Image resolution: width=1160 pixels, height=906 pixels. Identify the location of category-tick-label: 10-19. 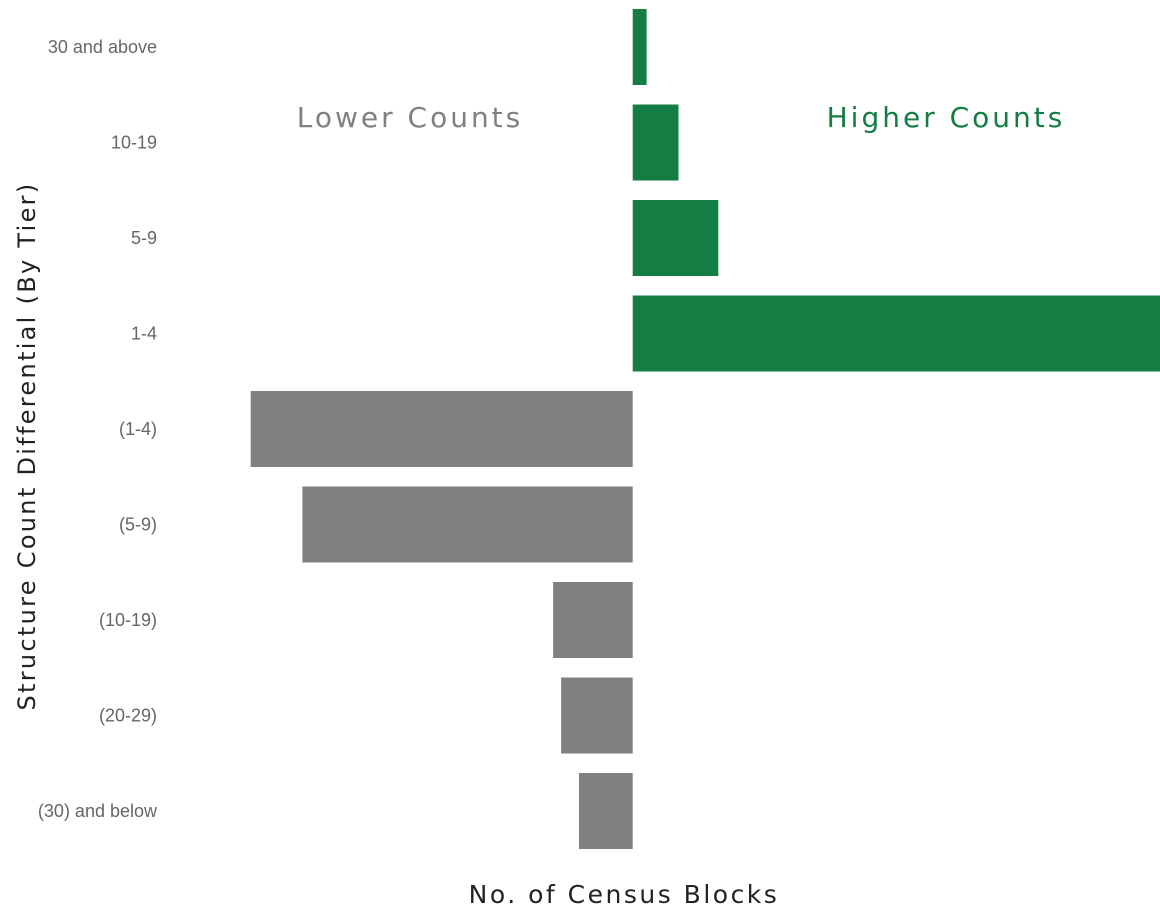
(134, 143).